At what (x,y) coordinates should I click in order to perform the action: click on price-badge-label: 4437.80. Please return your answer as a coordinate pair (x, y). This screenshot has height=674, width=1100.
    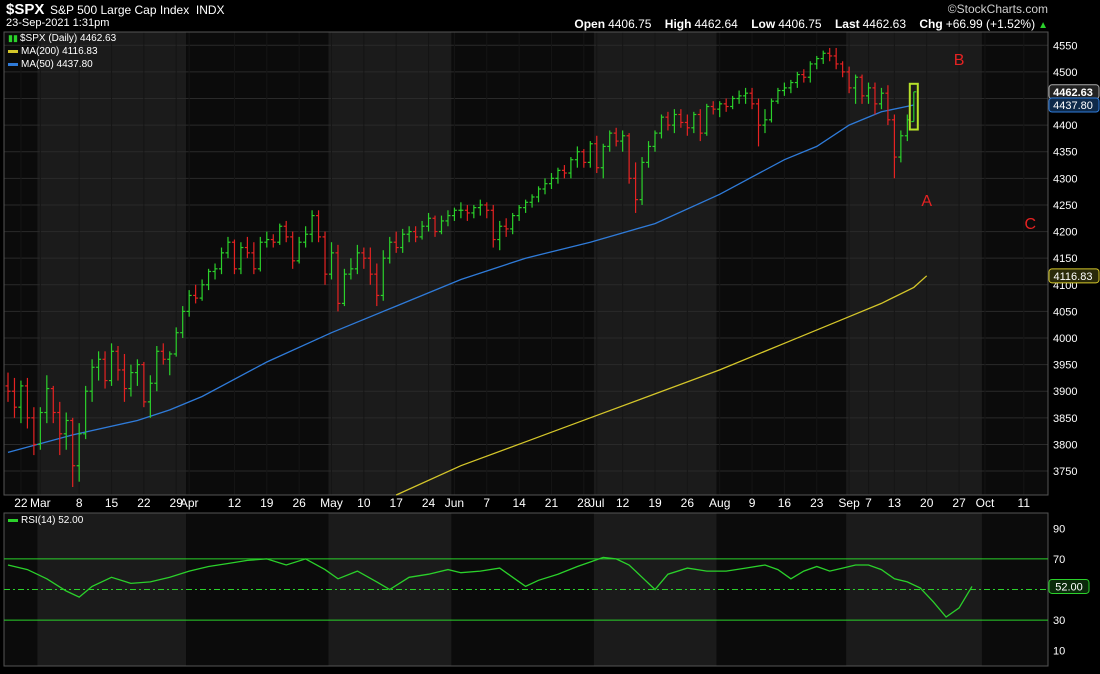
    Looking at the image, I should click on (1073, 106).